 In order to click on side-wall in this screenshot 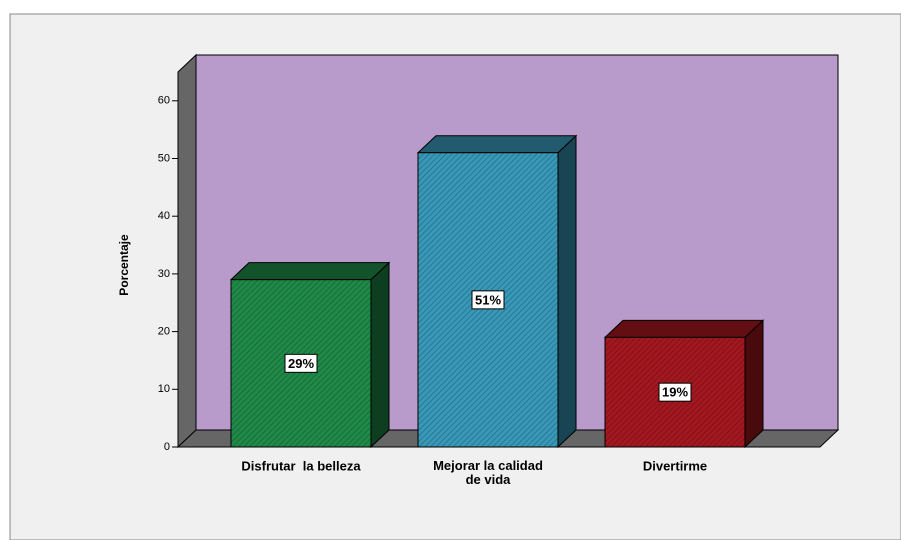, I will do `click(187, 251)`.